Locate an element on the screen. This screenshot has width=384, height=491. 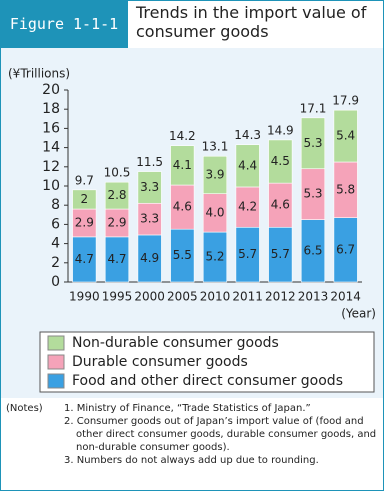
y-tick-label: 18 is located at coordinates (51, 109).